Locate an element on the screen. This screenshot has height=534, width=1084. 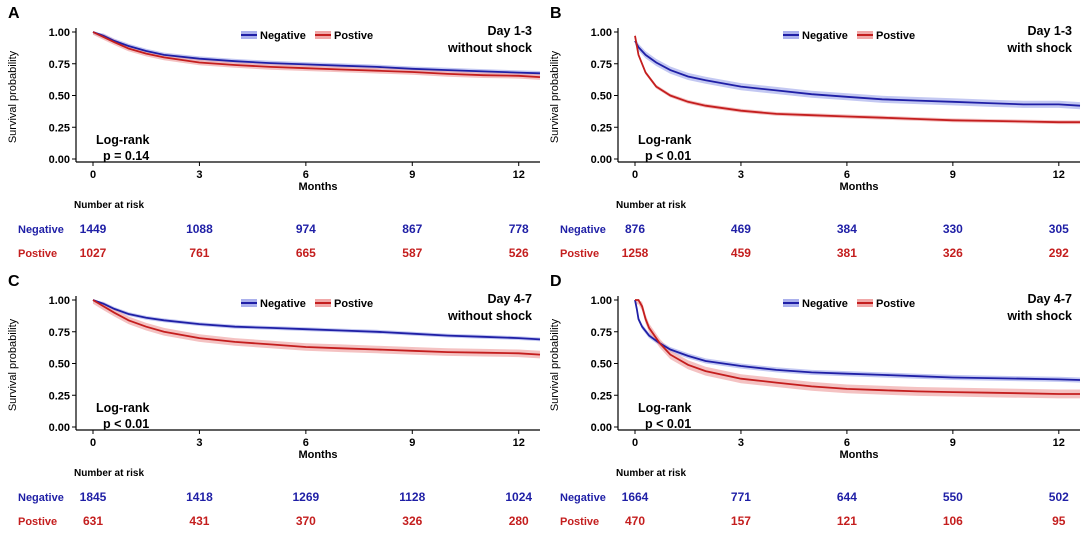
risk-value: 1088 is located at coordinates (199, 229).